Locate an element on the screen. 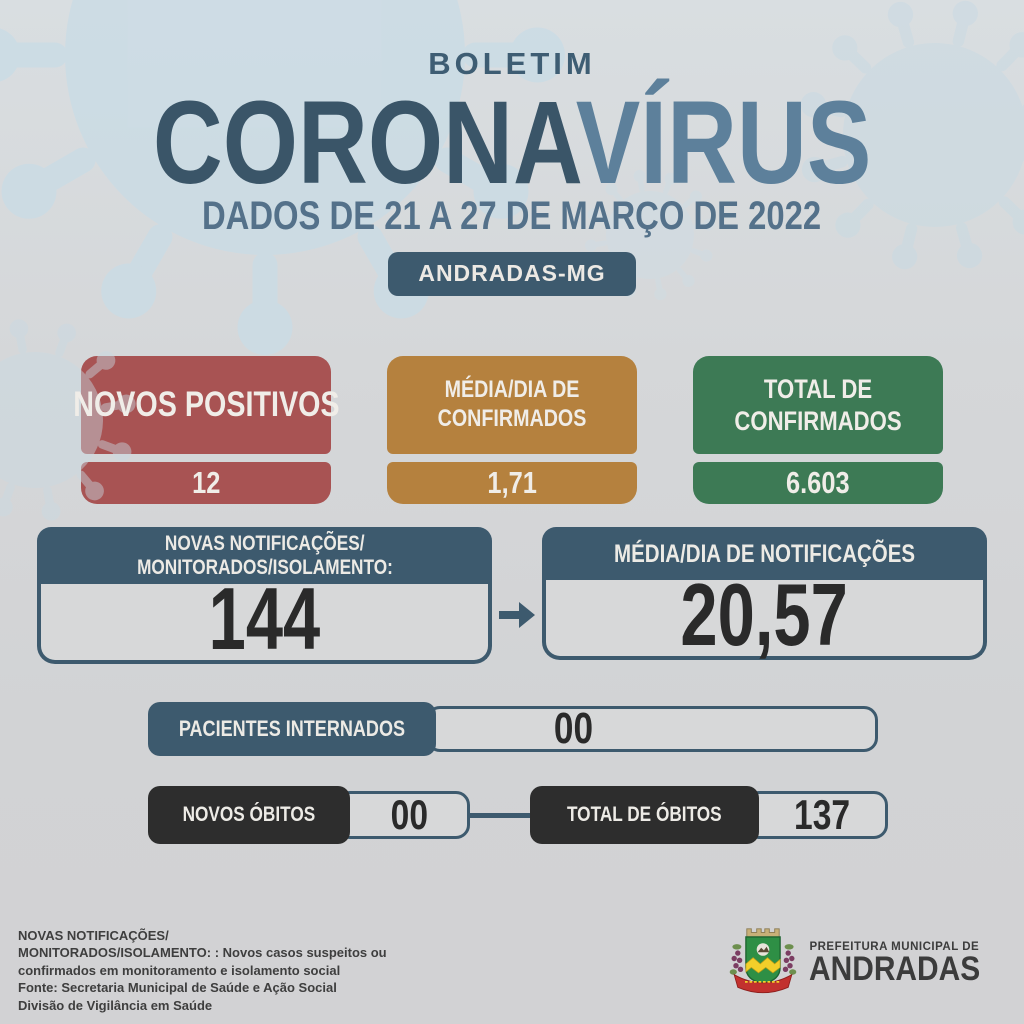  total-deaths-label-badge: TOTAL DE ÓBITOS is located at coordinates (644, 815).